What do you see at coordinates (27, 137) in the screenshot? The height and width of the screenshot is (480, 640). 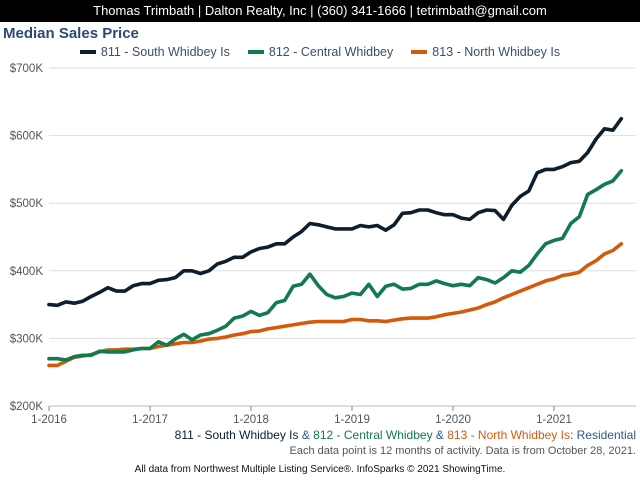 I see `y-tick-label: $600K` at bounding box center [27, 137].